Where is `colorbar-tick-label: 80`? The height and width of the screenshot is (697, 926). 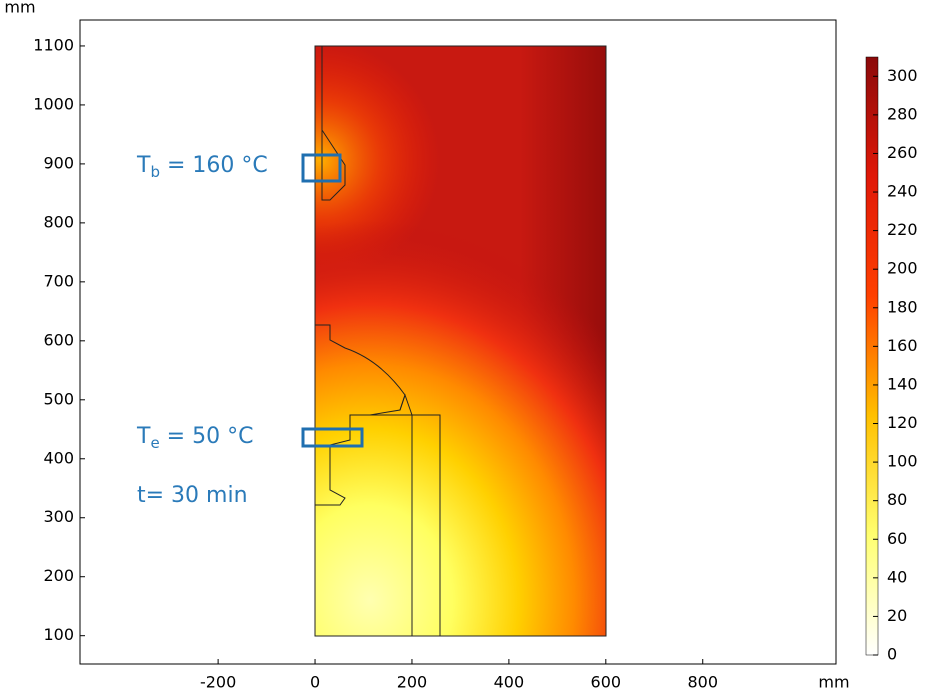
colorbar-tick-label: 80 is located at coordinates (897, 499).